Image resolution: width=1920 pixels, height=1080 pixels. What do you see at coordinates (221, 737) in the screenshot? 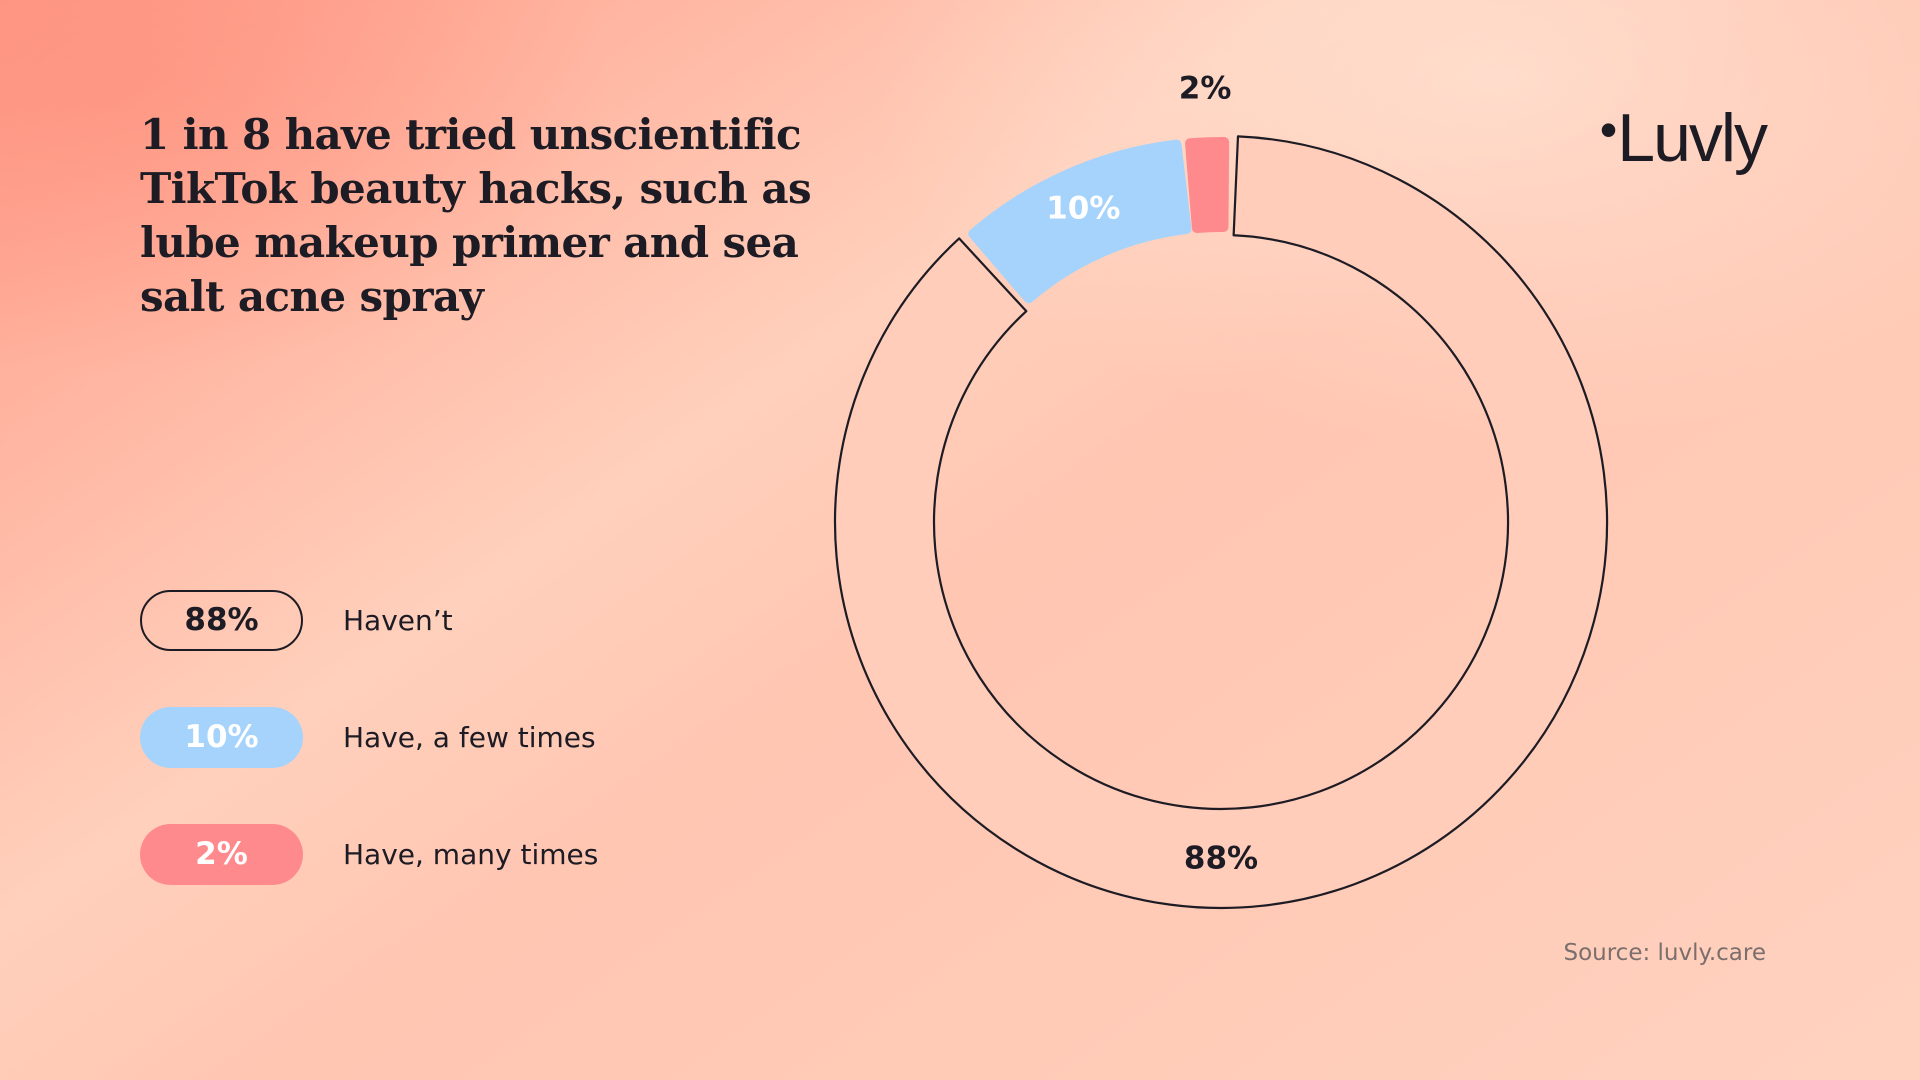
I see `legend-value-badge-few-times: 10%` at bounding box center [221, 737].